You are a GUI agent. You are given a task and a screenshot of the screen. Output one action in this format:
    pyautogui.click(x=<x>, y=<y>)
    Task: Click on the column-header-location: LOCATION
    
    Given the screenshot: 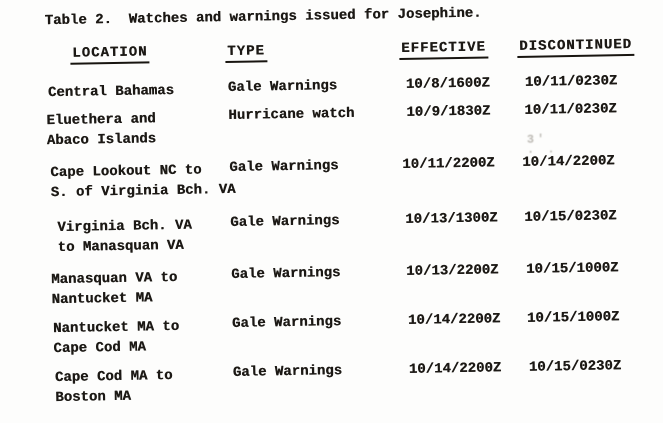 What is the action you would take?
    pyautogui.click(x=110, y=54)
    